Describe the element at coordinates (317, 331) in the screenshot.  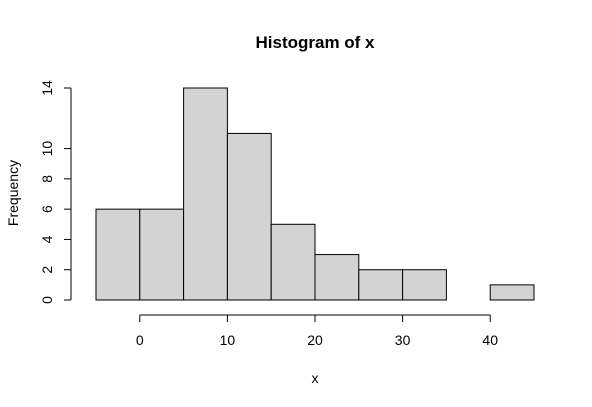
I see `x-axis: 0 10 20 30 40` at that location.